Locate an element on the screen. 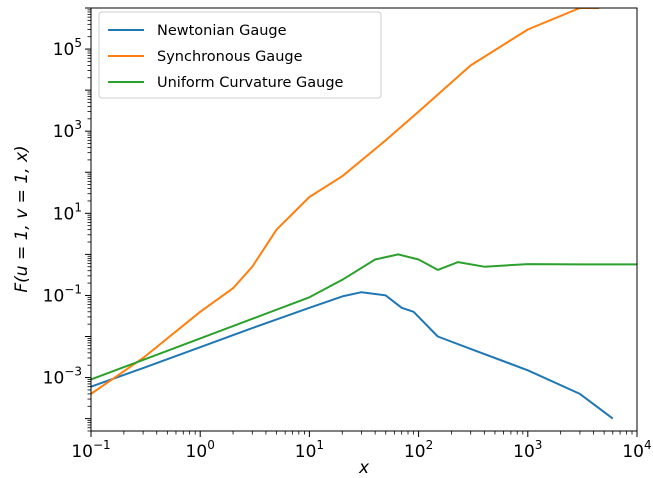  x-tick-label: 10² is located at coordinates (418, 450).